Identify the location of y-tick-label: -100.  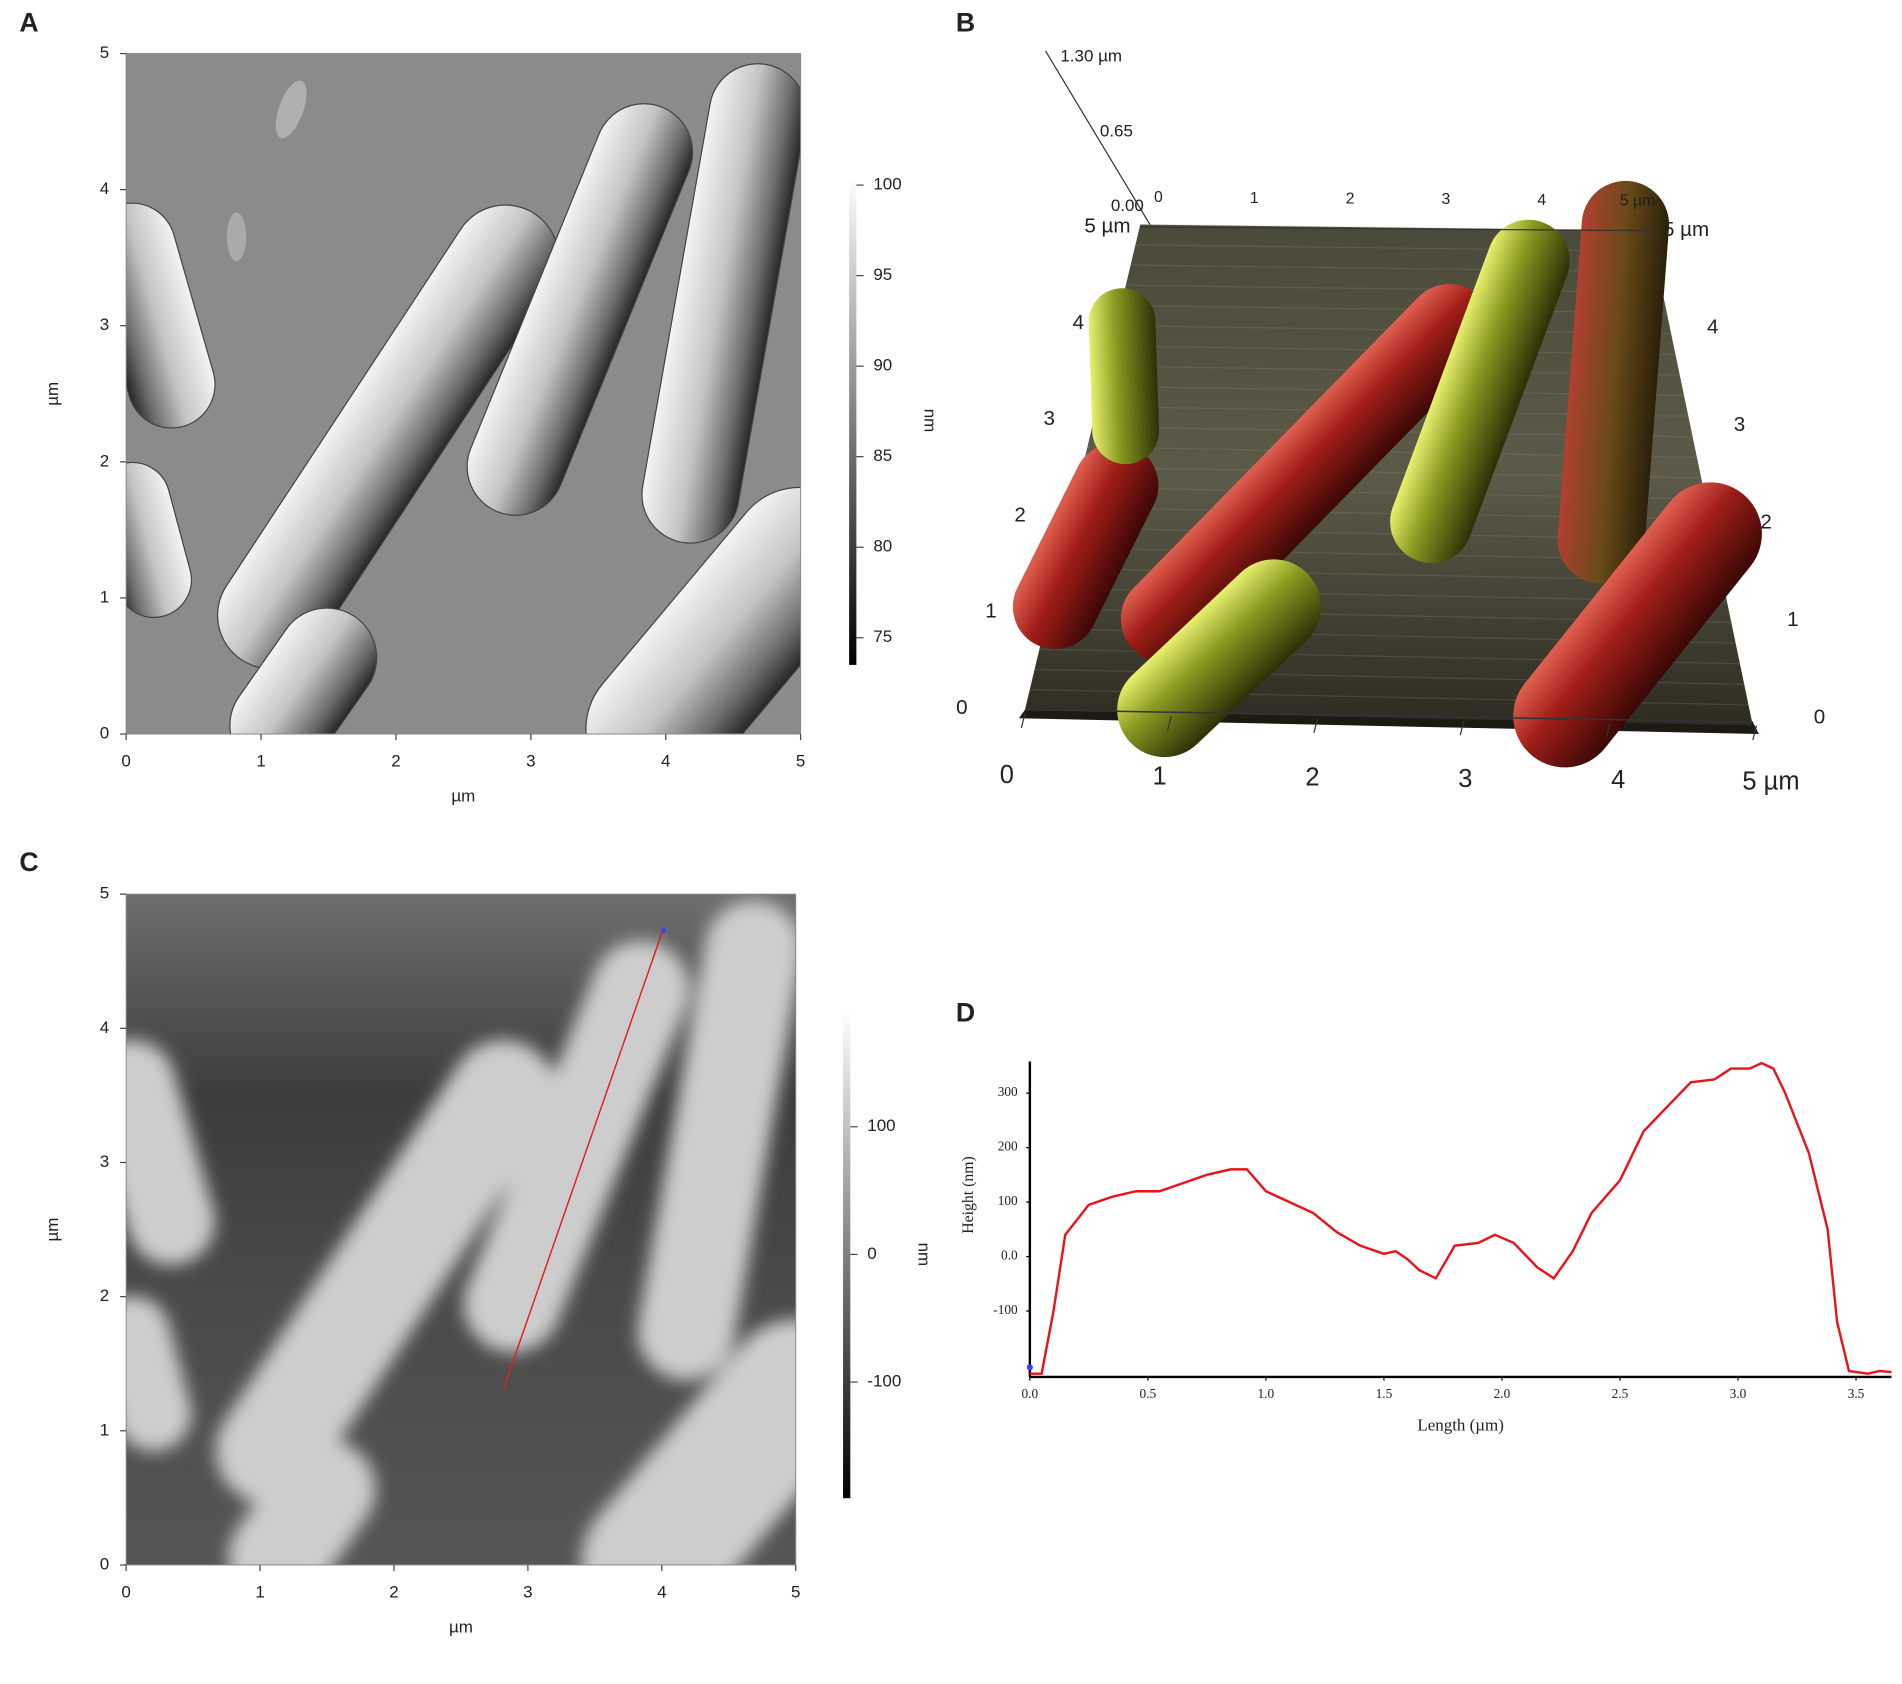
(1005, 1309).